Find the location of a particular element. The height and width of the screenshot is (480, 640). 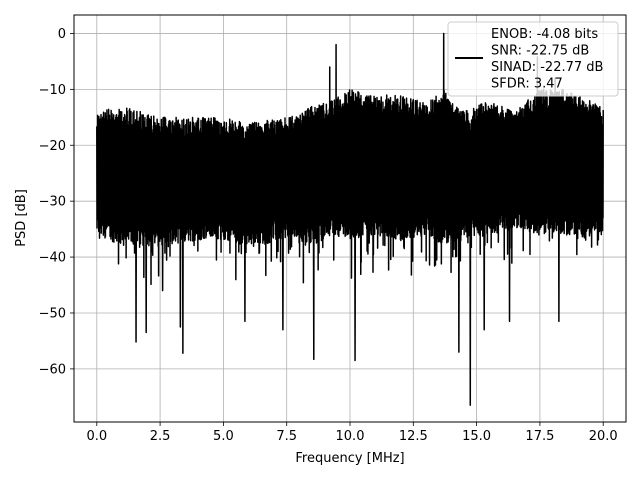

x-tick-label: 20.0 is located at coordinates (603, 436).